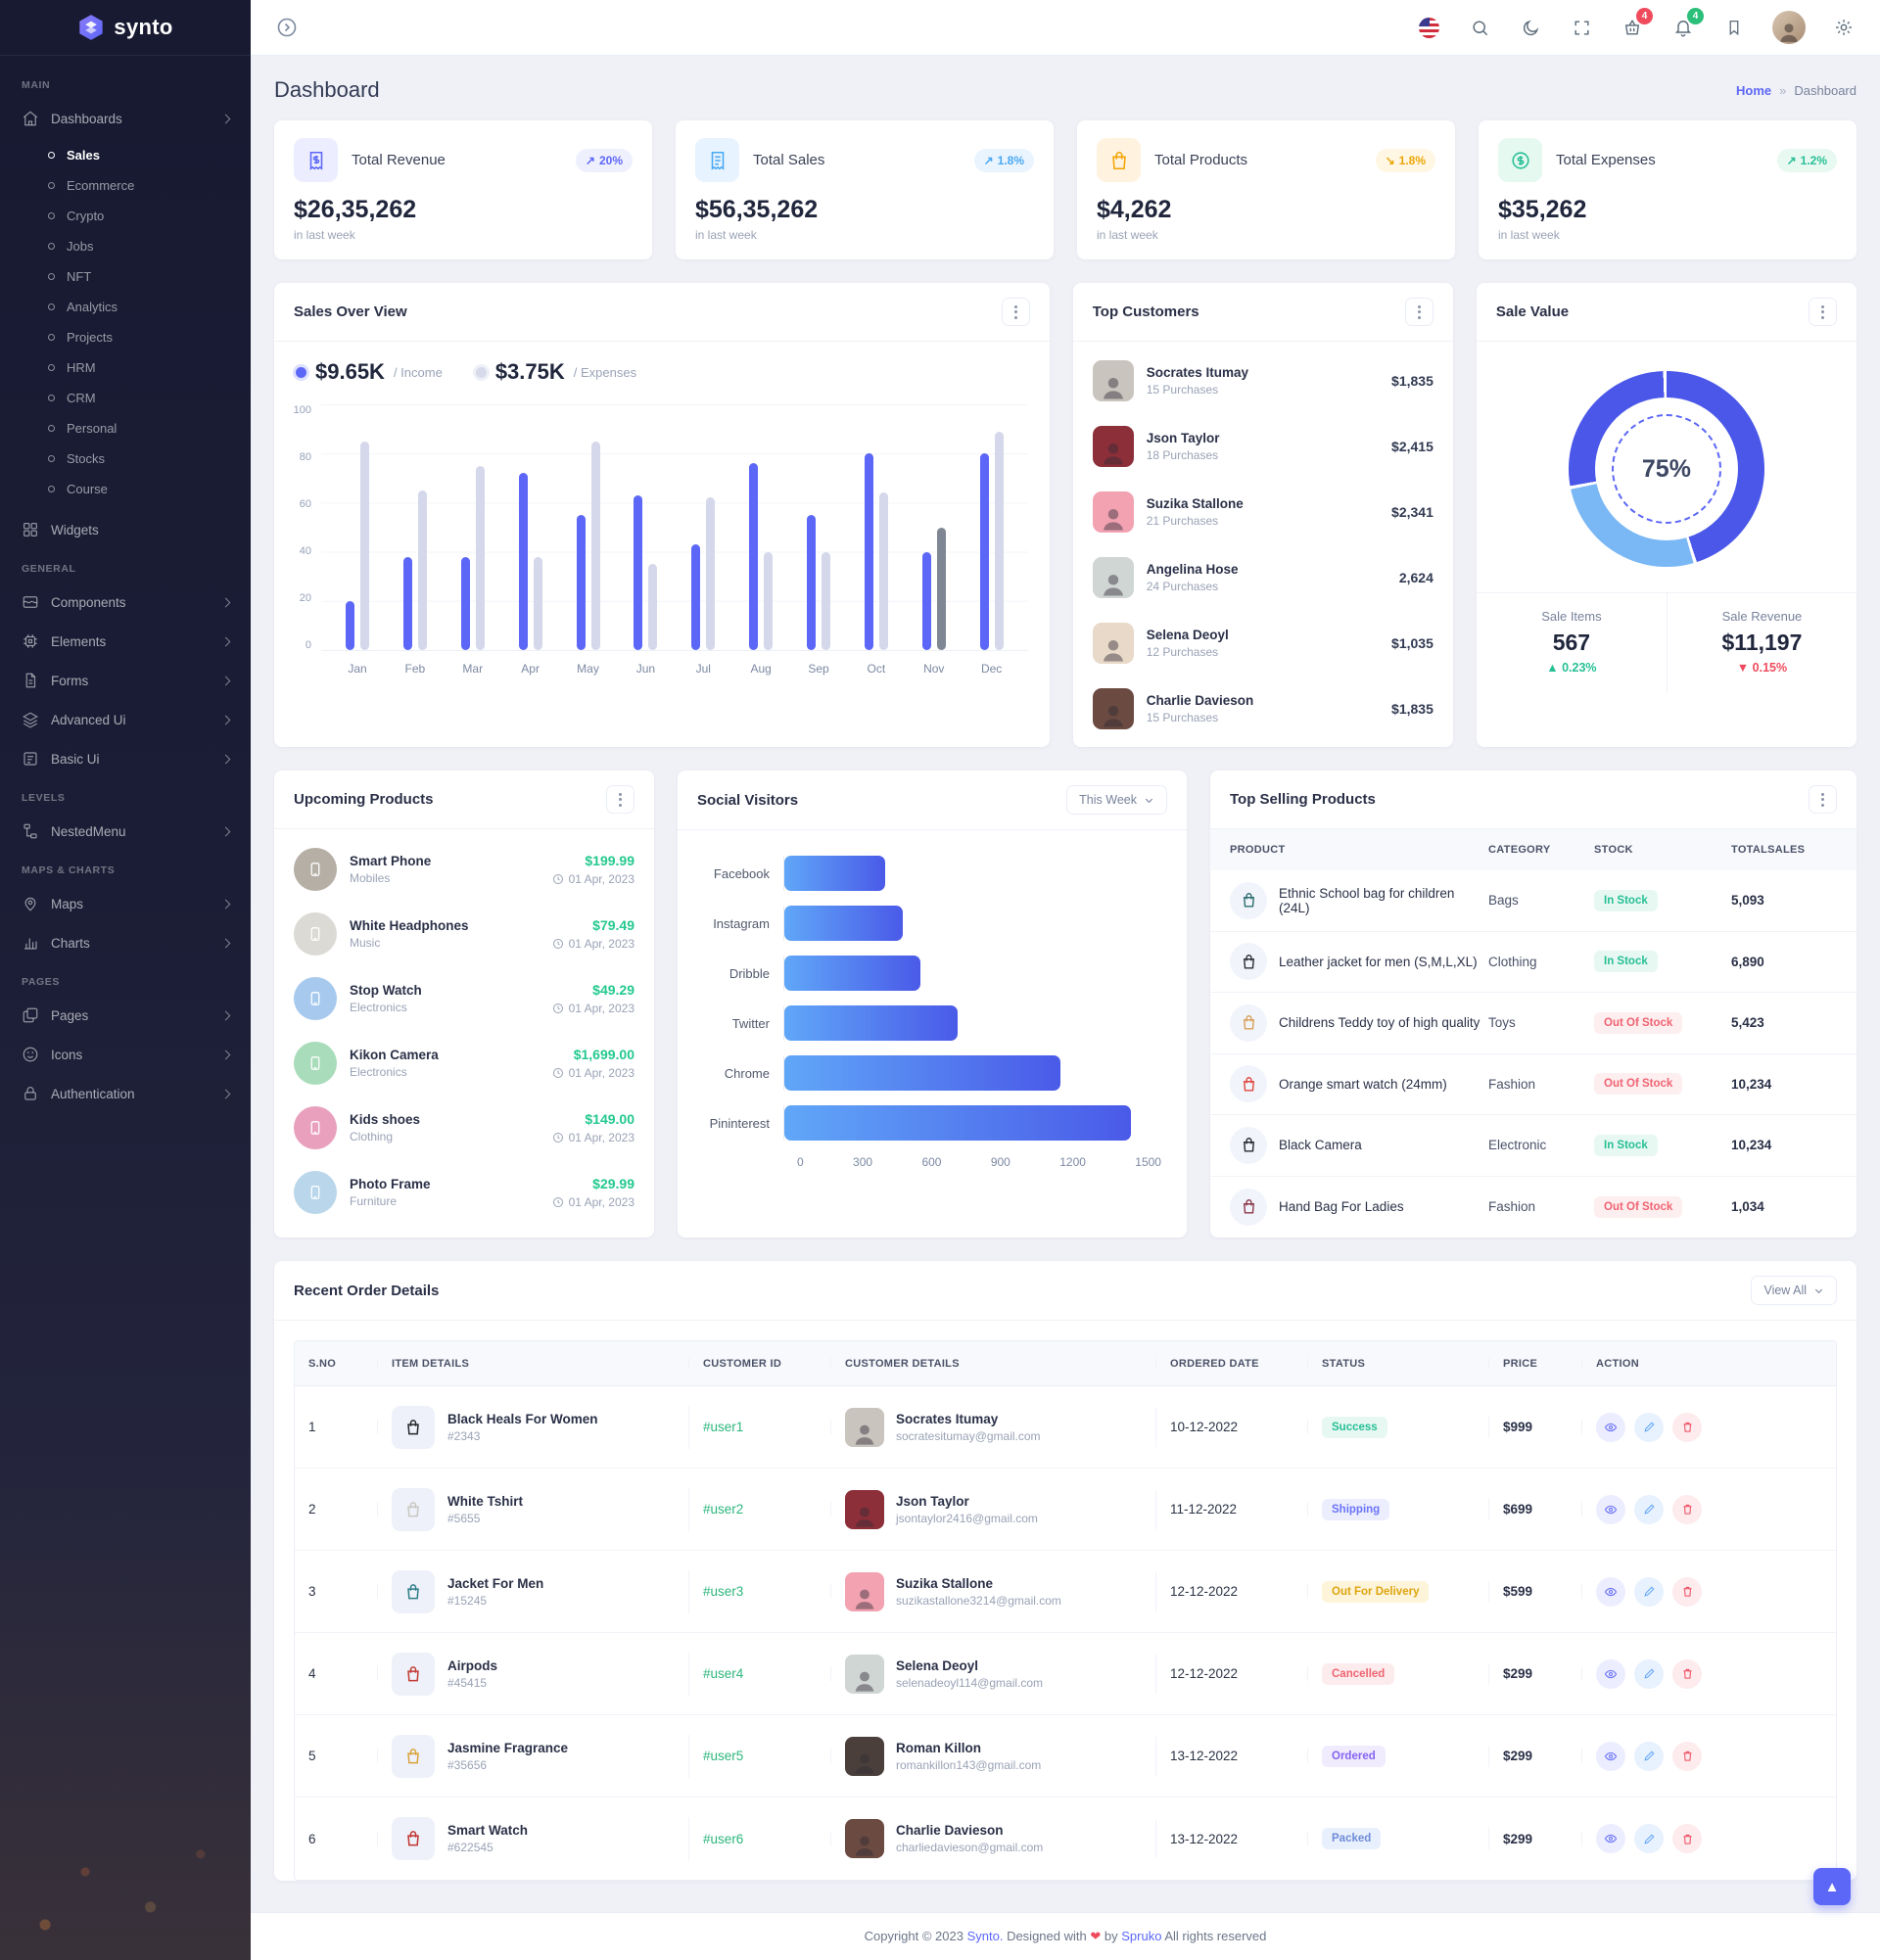 The image size is (1880, 1960). Describe the element at coordinates (760, 1838) in the screenshot. I see `customer-id: #user6` at that location.